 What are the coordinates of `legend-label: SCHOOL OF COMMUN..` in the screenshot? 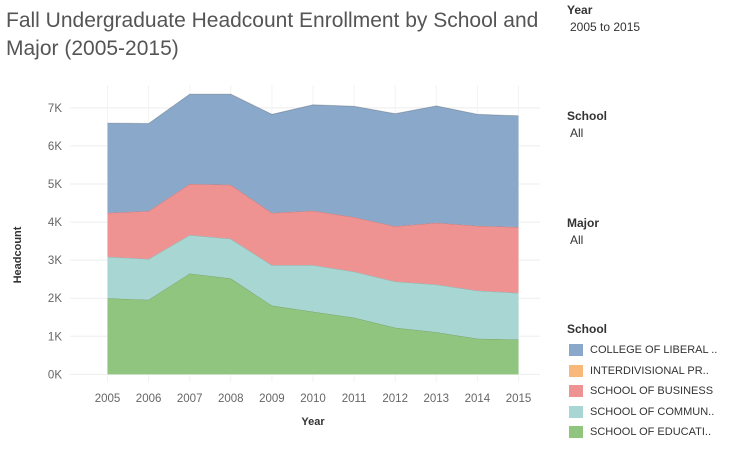 It's located at (652, 411).